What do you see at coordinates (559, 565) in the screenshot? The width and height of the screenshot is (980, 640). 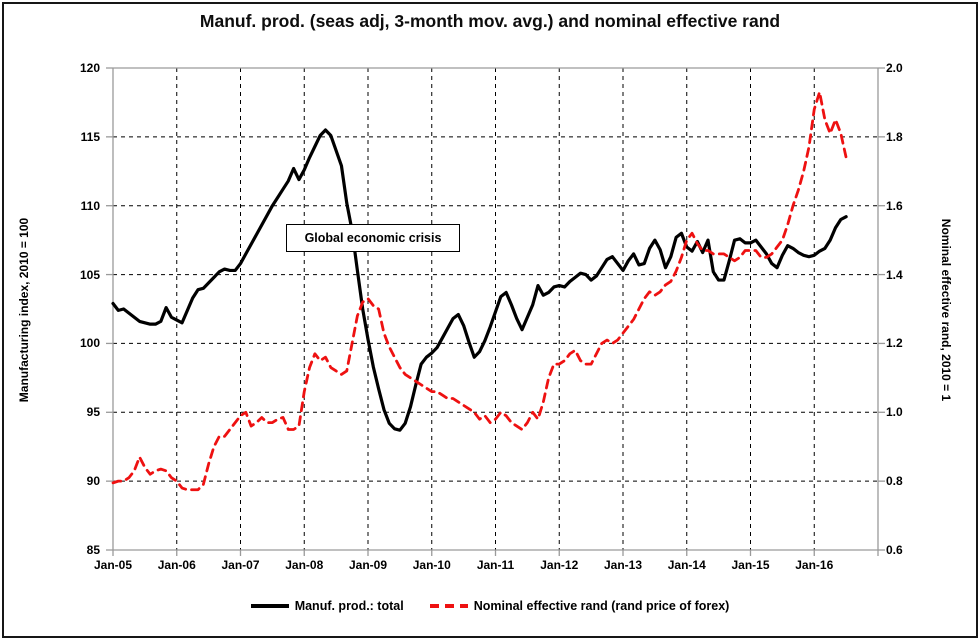 I see `x-axis-tick-label: Jan-12` at bounding box center [559, 565].